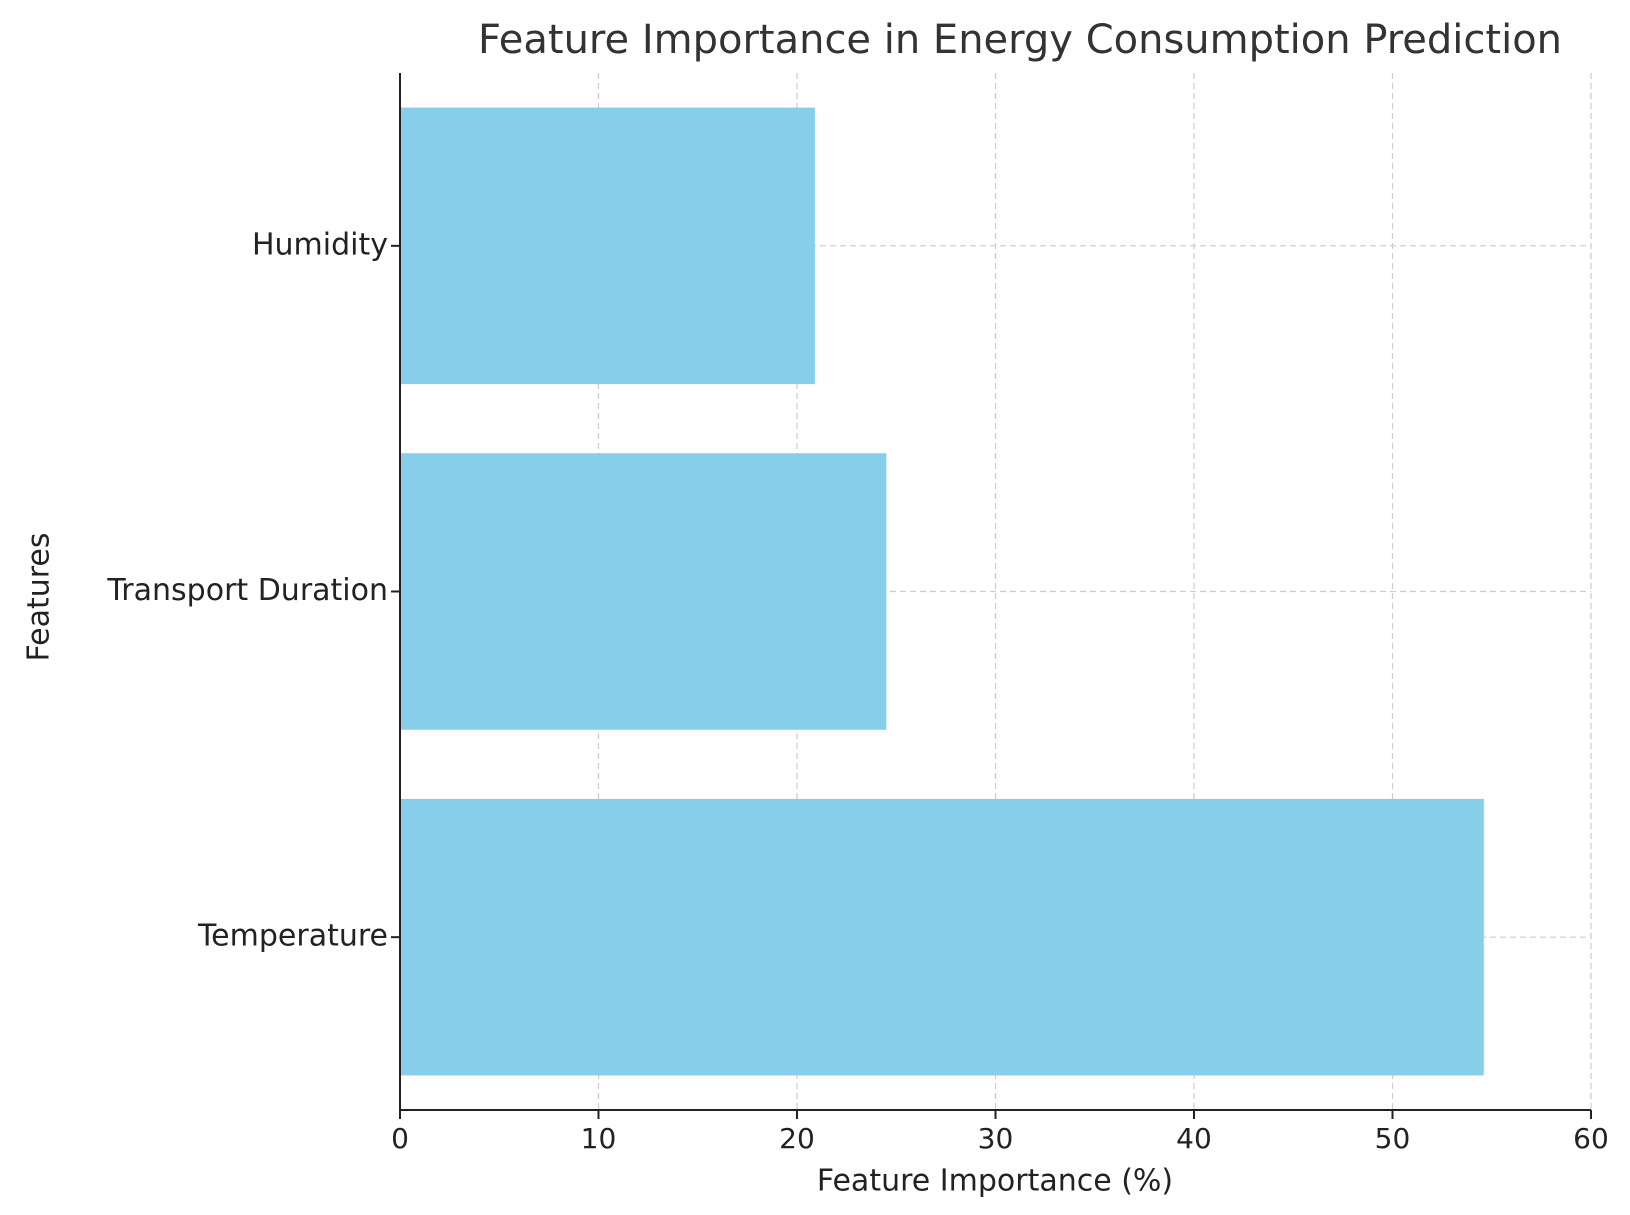  What do you see at coordinates (39, 597) in the screenshot?
I see `y-axis-label: Features` at bounding box center [39, 597].